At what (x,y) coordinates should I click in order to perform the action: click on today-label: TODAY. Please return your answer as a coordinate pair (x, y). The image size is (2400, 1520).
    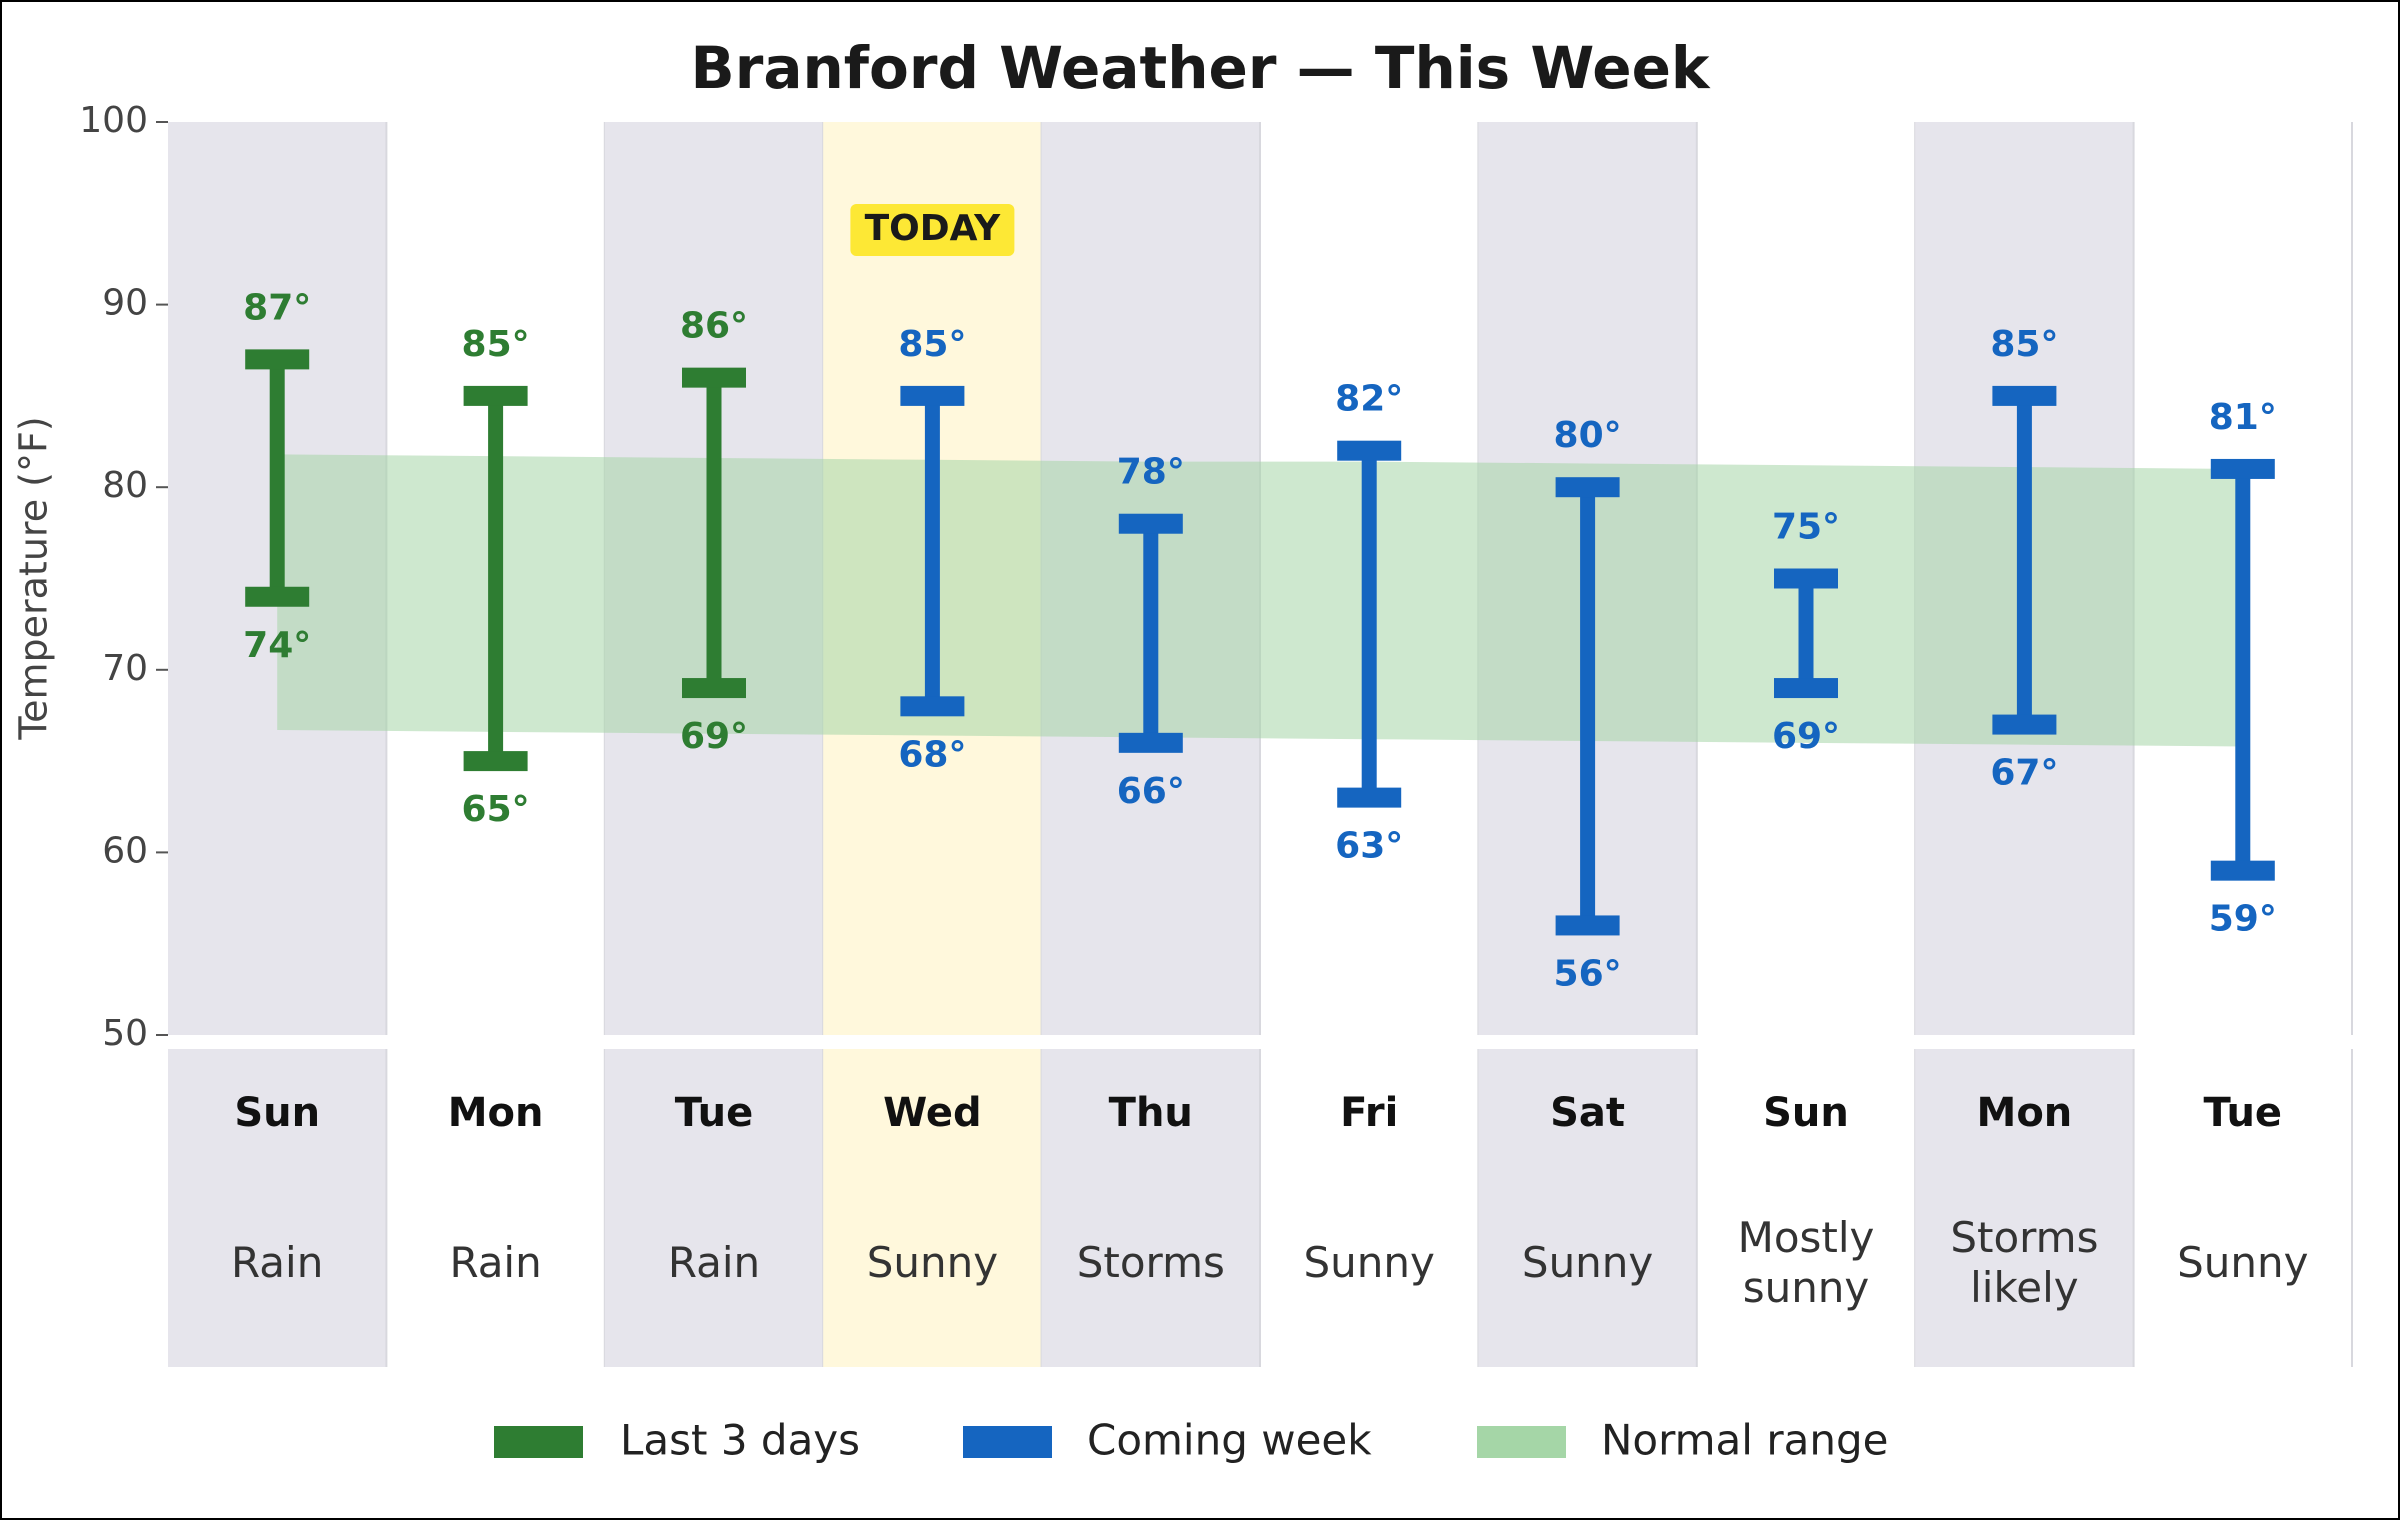
    Looking at the image, I should click on (933, 228).